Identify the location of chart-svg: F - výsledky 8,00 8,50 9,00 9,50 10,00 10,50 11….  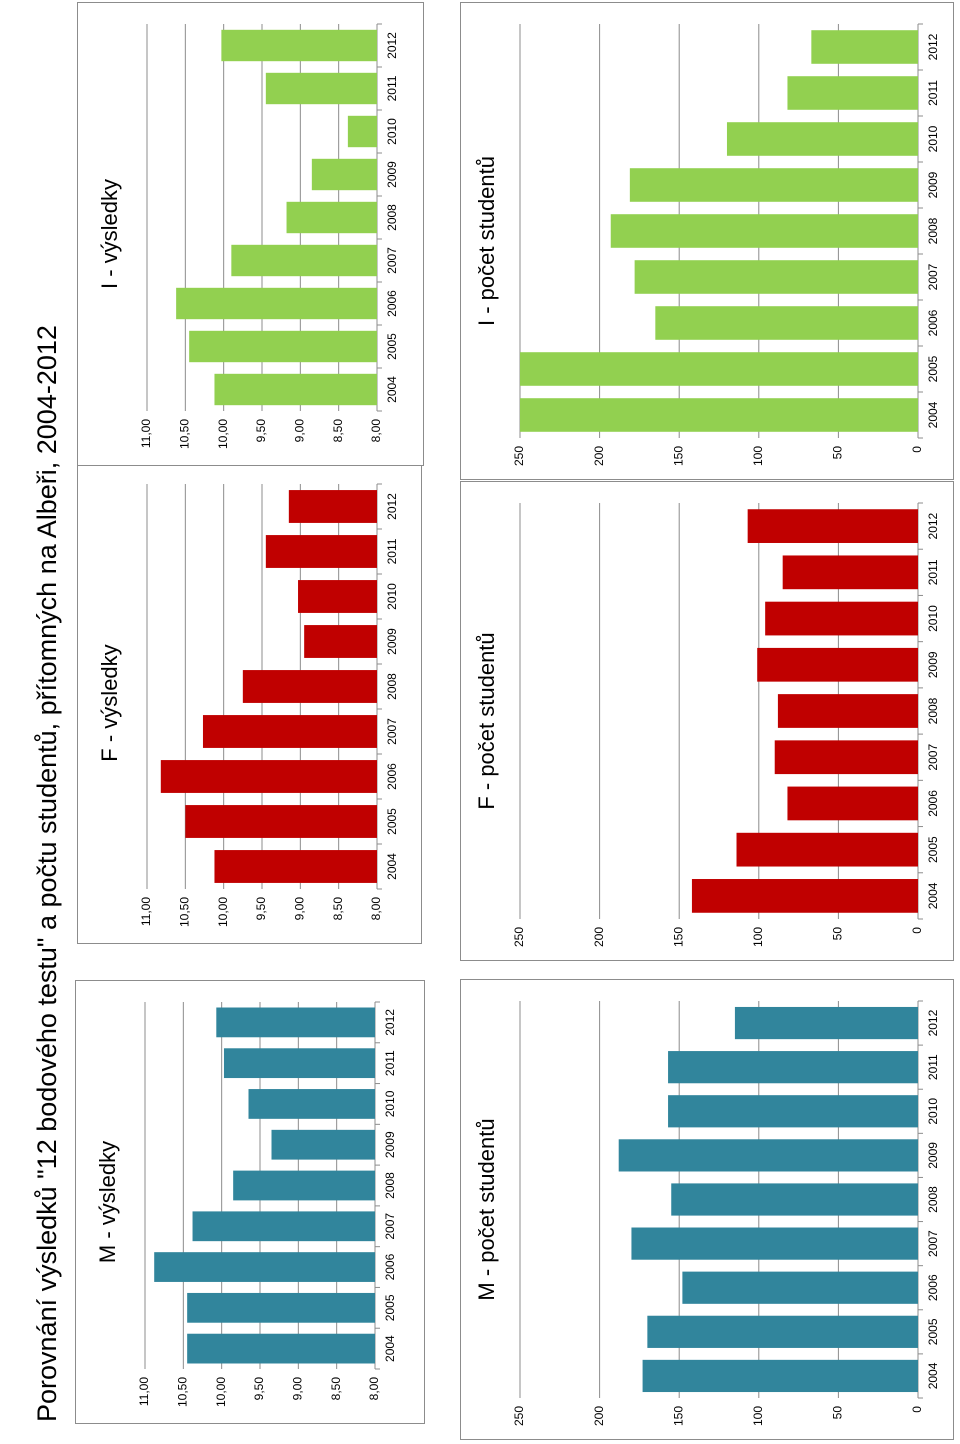
(249, 703).